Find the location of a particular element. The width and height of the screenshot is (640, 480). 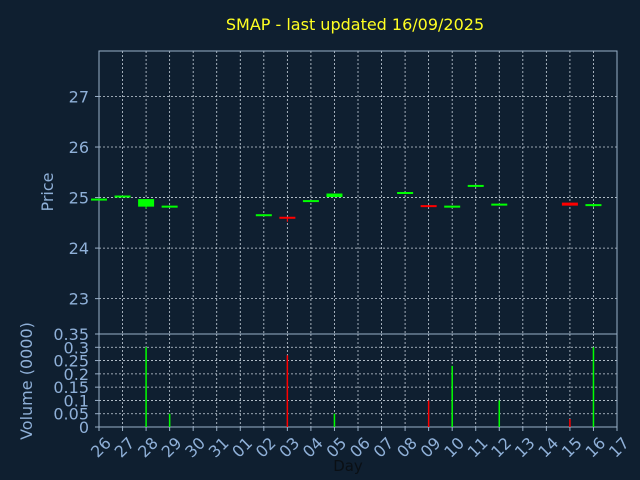

price-axis-ticks: 23 24 25 26 27 is located at coordinates (84, 198).